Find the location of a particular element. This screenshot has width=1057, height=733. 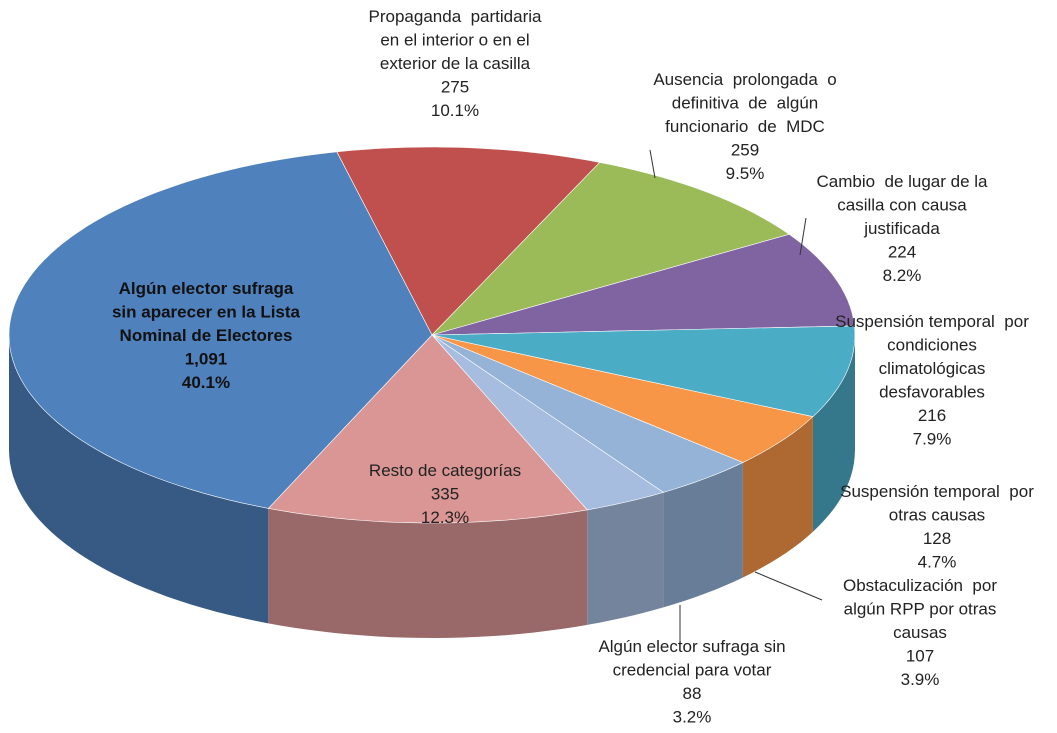

label-line: condiciones is located at coordinates (932, 345).